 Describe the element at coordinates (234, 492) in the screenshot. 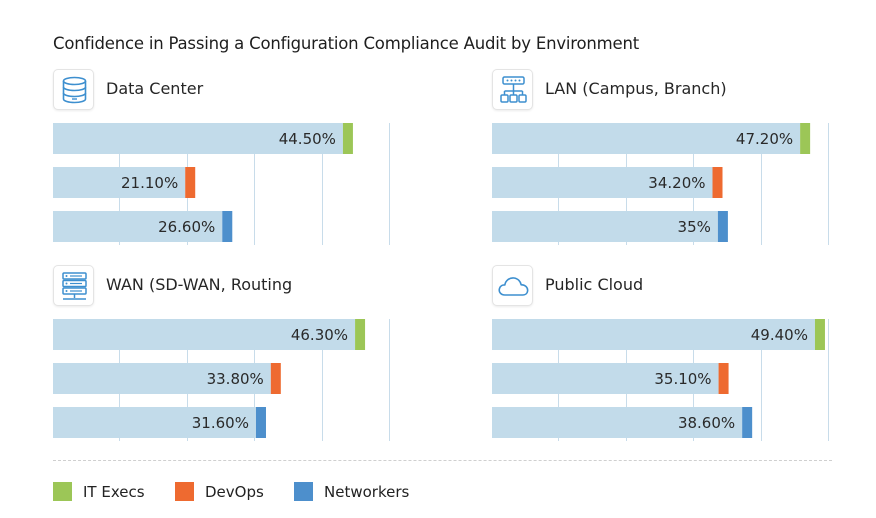

I see `legend-label: DevOps` at that location.